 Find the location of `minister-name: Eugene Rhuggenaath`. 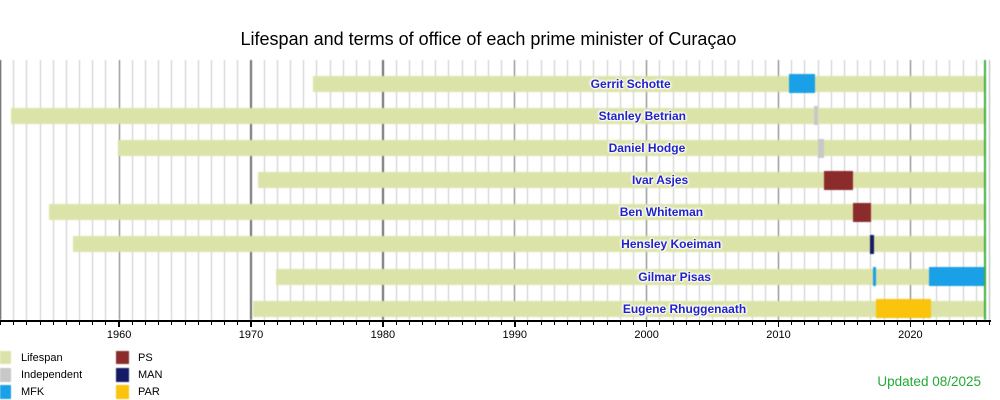

minister-name: Eugene Rhuggenaath is located at coordinates (684, 308).